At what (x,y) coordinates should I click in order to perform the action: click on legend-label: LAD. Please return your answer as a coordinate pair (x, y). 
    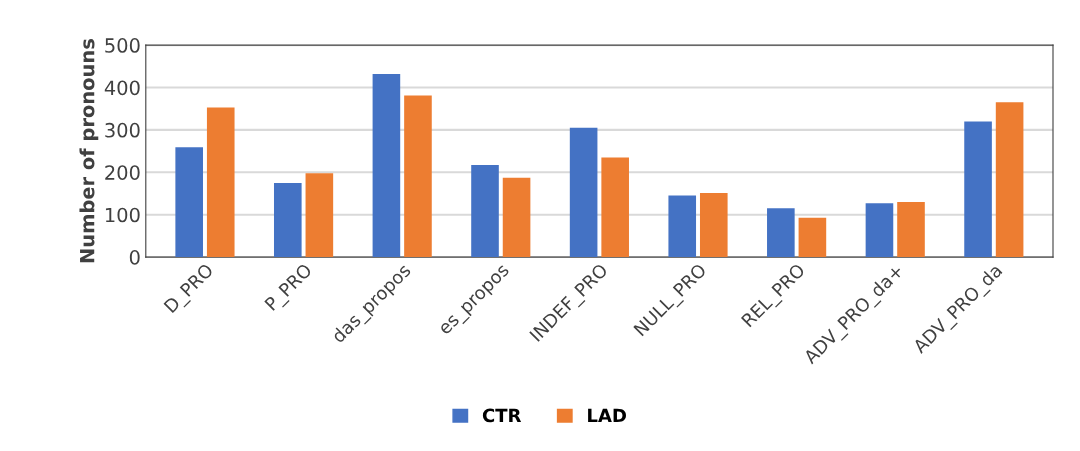
    Looking at the image, I should click on (607, 415).